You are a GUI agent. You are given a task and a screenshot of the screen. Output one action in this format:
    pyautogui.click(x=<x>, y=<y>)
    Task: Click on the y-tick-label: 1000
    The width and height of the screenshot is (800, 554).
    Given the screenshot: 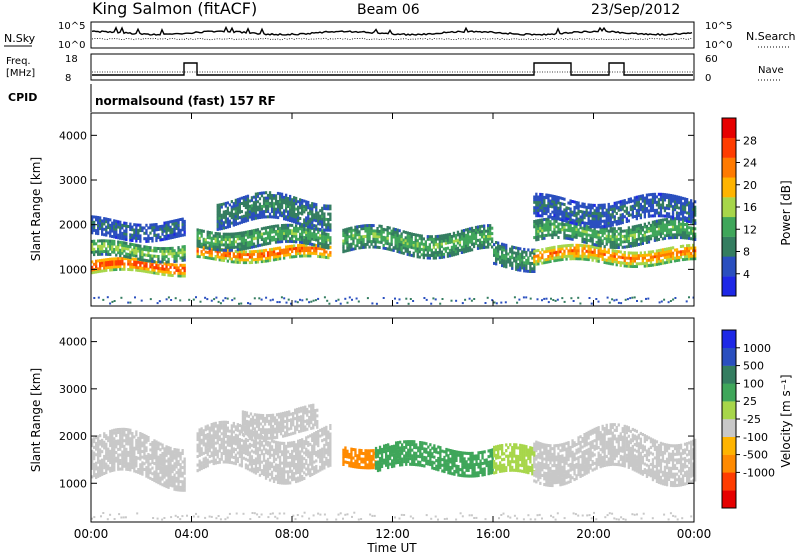 What is the action you would take?
    pyautogui.click(x=73, y=269)
    